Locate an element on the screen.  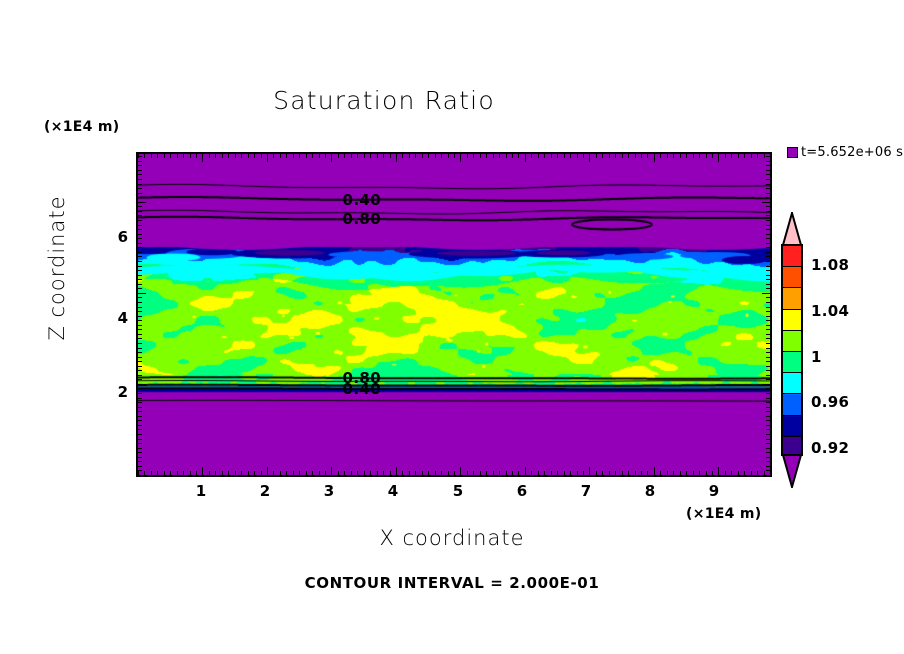
time-annotation: t=5.652e+06 s is located at coordinates (845, 152).